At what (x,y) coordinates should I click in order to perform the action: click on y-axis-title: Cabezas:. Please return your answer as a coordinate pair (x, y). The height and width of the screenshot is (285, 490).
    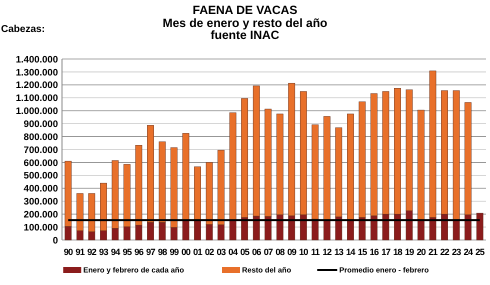
    Looking at the image, I should click on (23, 29).